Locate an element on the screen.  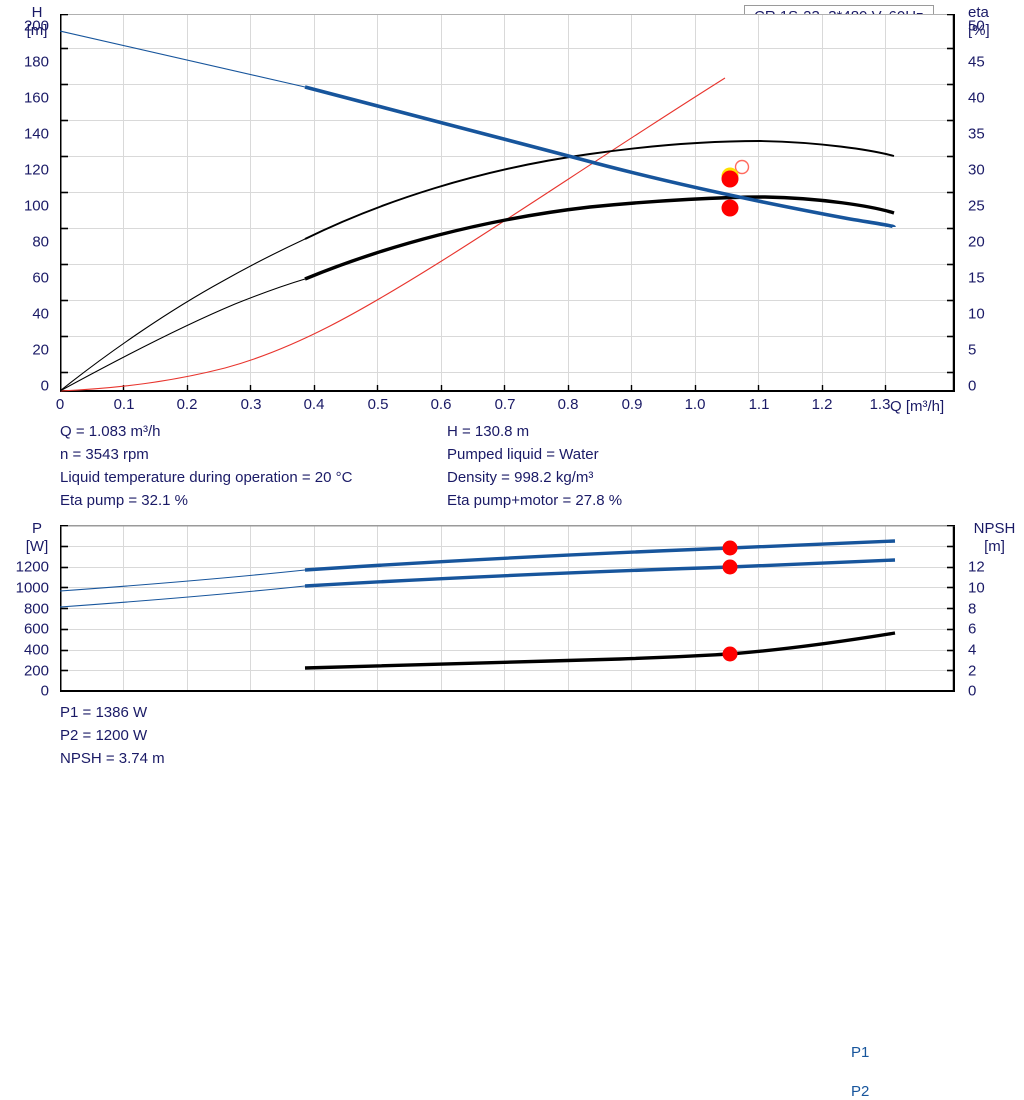
upper-y-right-tick: 50 is located at coordinates (976, 26).